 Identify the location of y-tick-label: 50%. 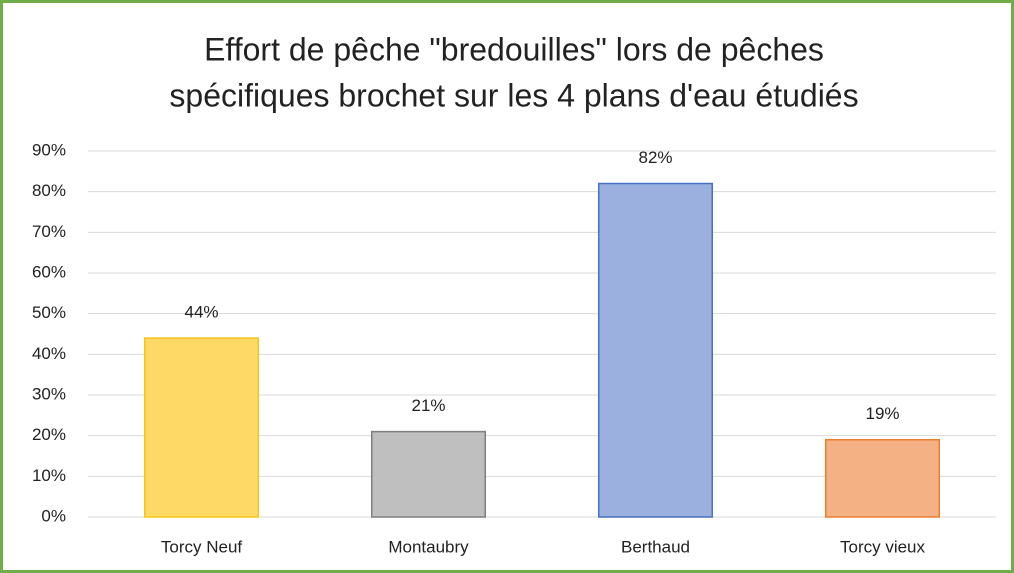
(49, 312).